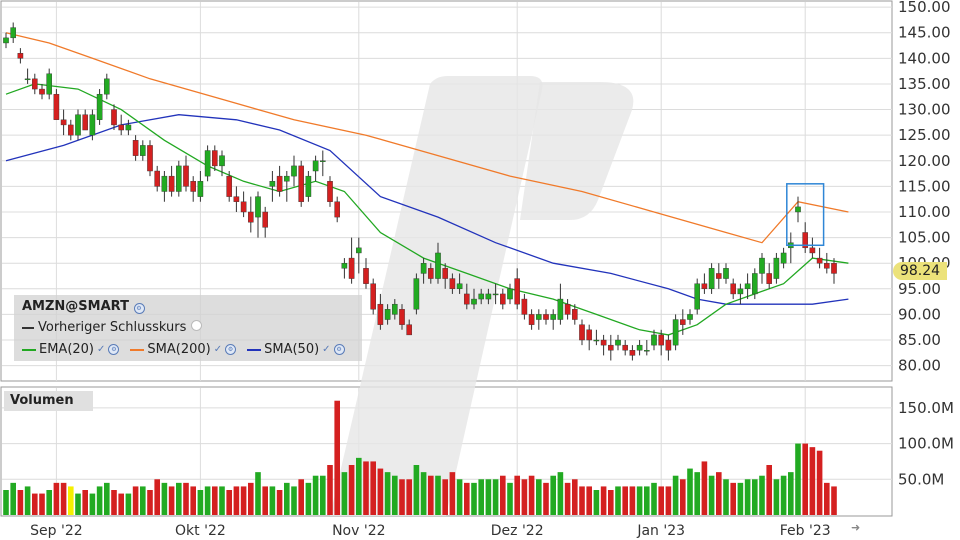  Describe the element at coordinates (856, 527) in the screenshot. I see `scroll-right-icon: ➜` at that location.